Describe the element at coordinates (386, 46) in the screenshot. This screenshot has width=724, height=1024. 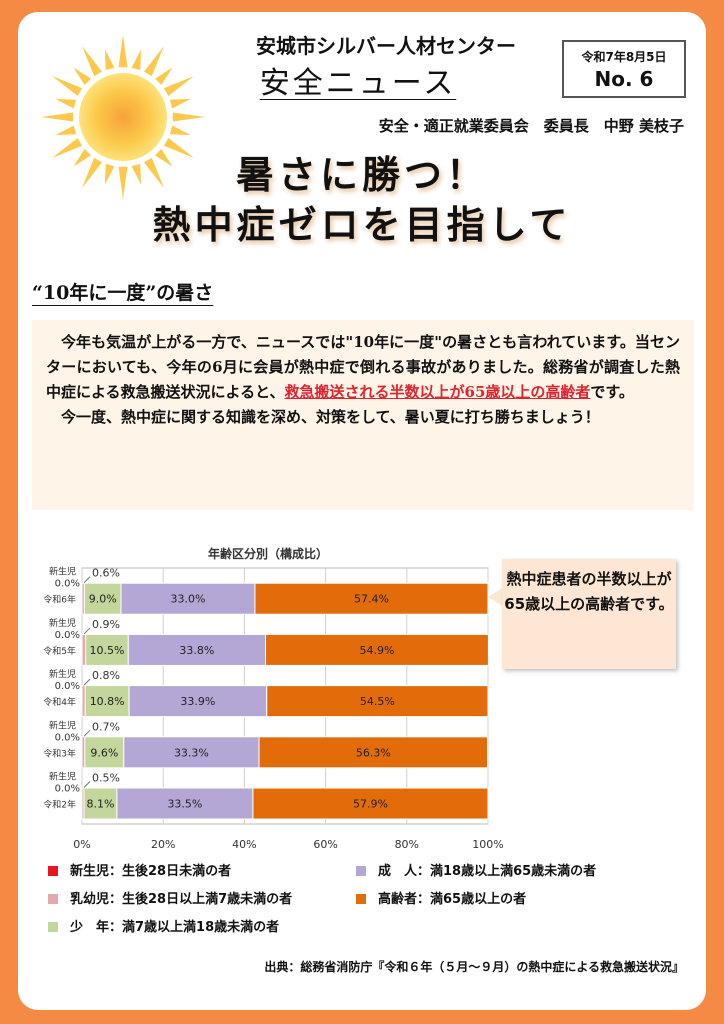
I see `organization-name: 安城市シルバー人材センター` at that location.